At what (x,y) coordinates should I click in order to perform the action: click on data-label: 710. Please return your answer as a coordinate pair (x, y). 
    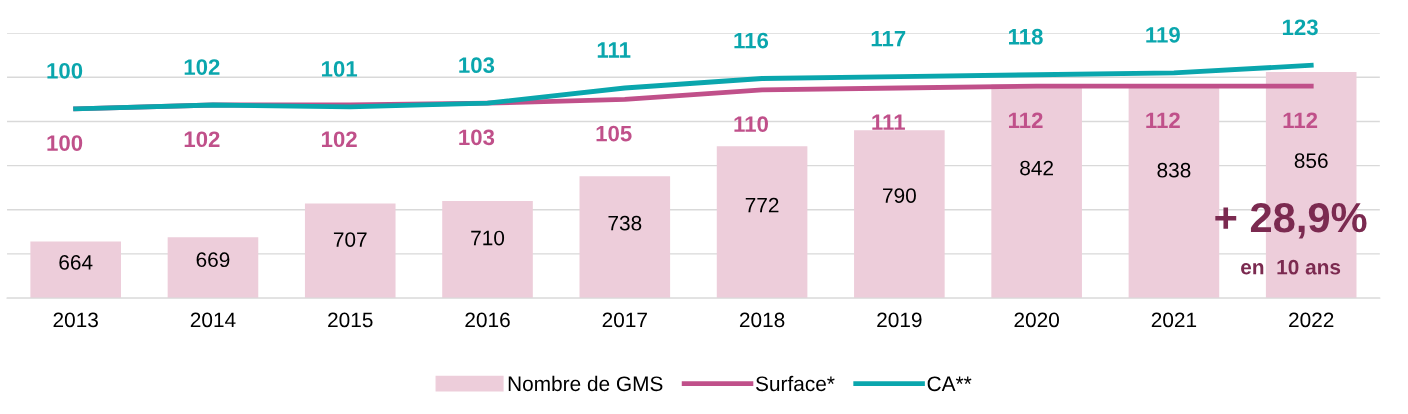
    Looking at the image, I should click on (488, 238).